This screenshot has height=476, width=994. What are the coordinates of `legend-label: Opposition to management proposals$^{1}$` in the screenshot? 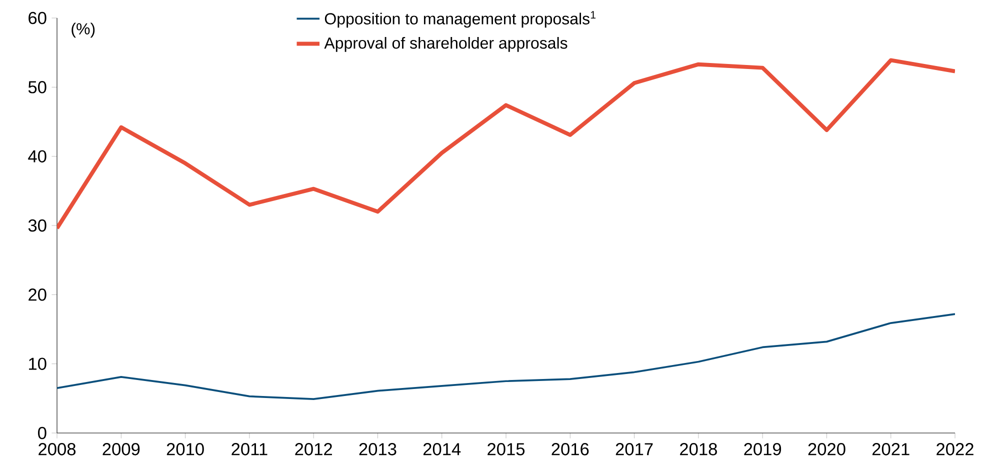 It's located at (460, 19).